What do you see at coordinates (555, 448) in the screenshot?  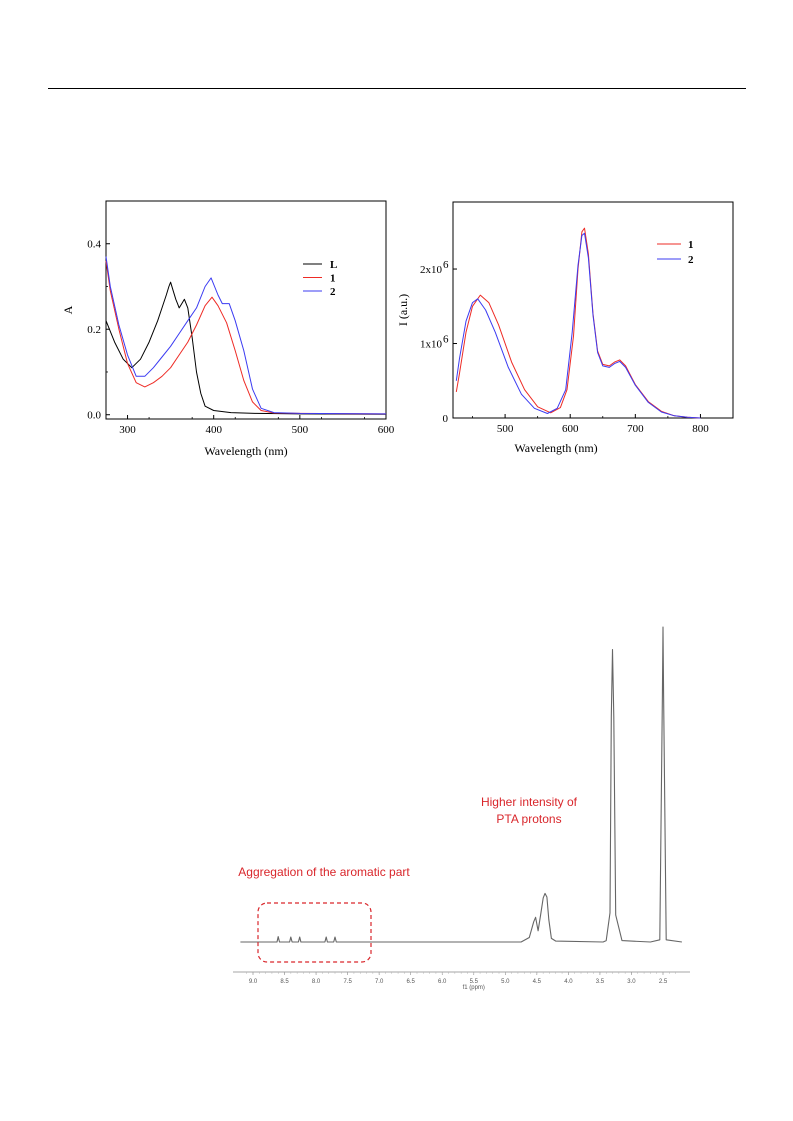 I see `emission-x-axis-label: Wavelength (nm)` at bounding box center [555, 448].